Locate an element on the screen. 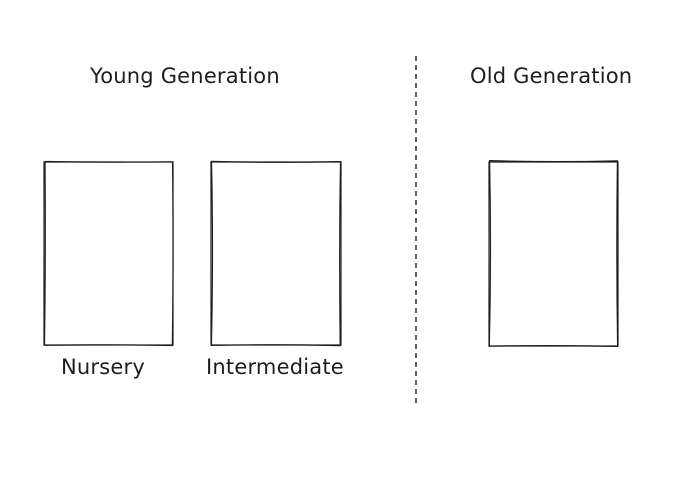 Image resolution: width=682 pixels, height=481 pixels. nursery-label: Nursery is located at coordinates (103, 367).